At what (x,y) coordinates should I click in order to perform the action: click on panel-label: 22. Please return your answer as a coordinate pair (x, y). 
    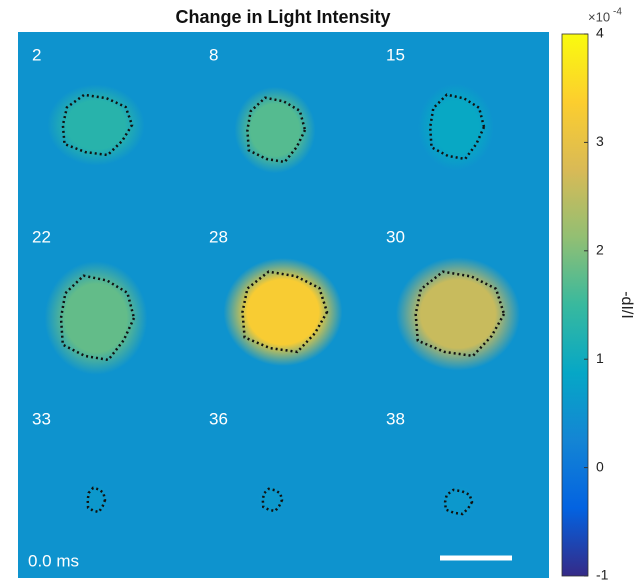
    Looking at the image, I should click on (41, 236).